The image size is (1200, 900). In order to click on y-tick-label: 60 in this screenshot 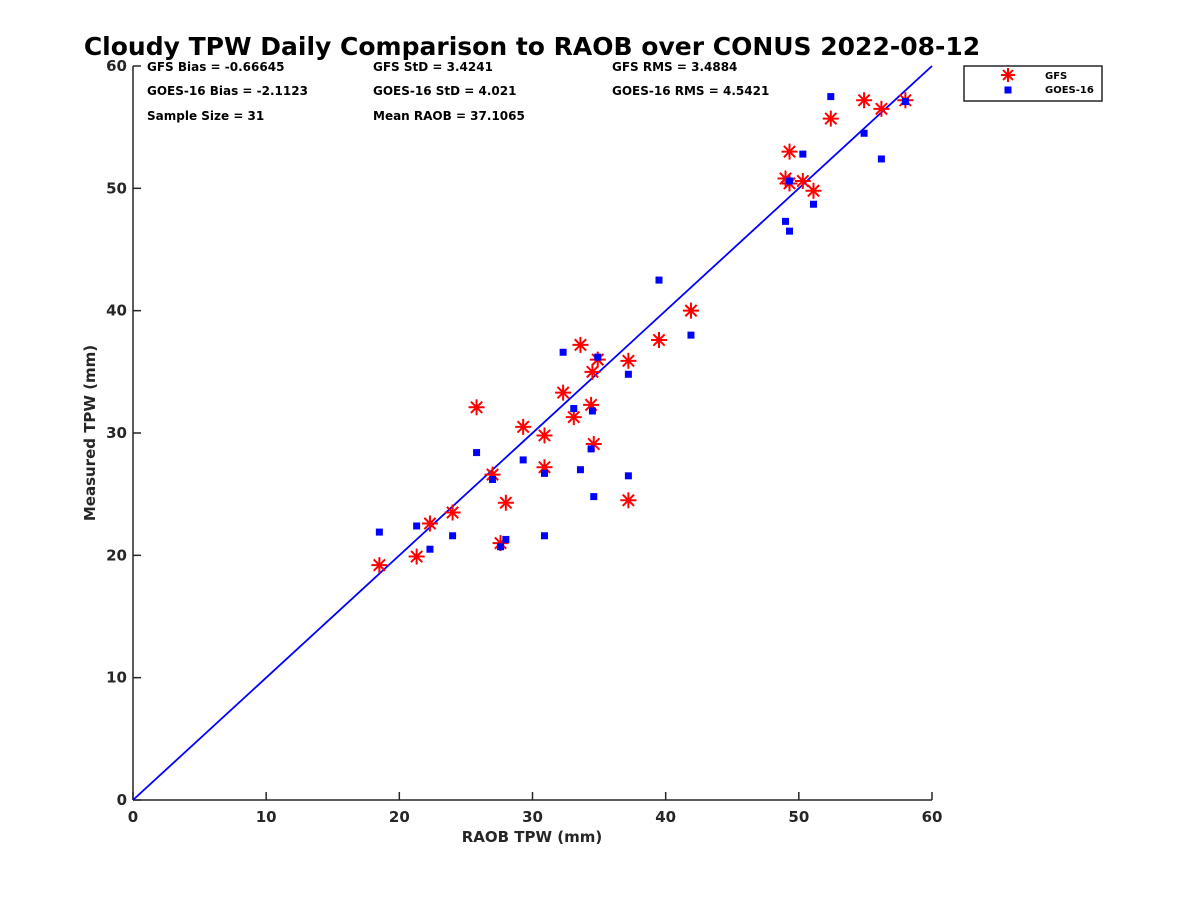, I will do `click(116, 66)`.